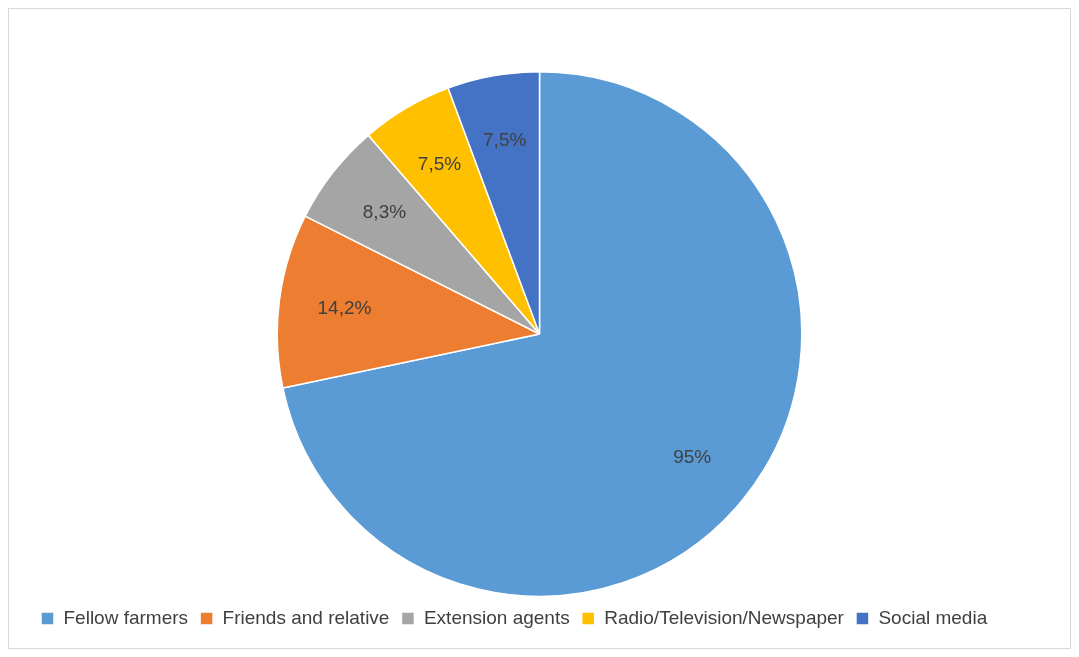 Image resolution: width=1079 pixels, height=657 pixels. What do you see at coordinates (384, 212) in the screenshot?
I see `data-label: 8,3%` at bounding box center [384, 212].